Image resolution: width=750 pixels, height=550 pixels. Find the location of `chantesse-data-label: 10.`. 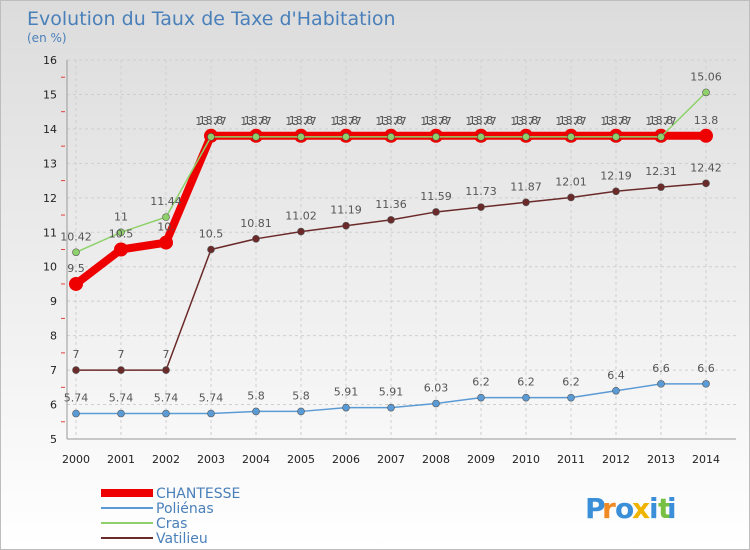

chantesse-data-label: 10. is located at coordinates (166, 227).